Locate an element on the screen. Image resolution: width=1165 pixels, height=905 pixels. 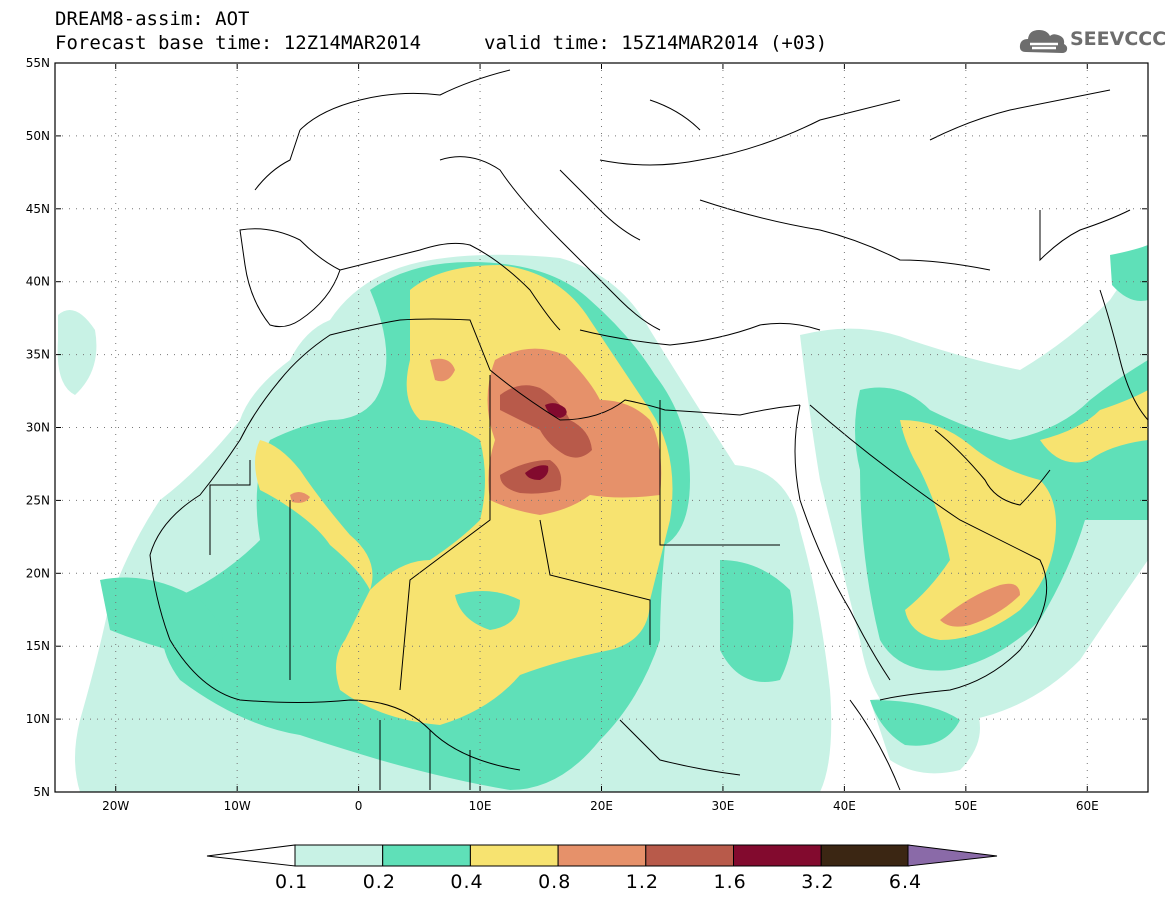
colorbar-max-extension is located at coordinates (952, 855).